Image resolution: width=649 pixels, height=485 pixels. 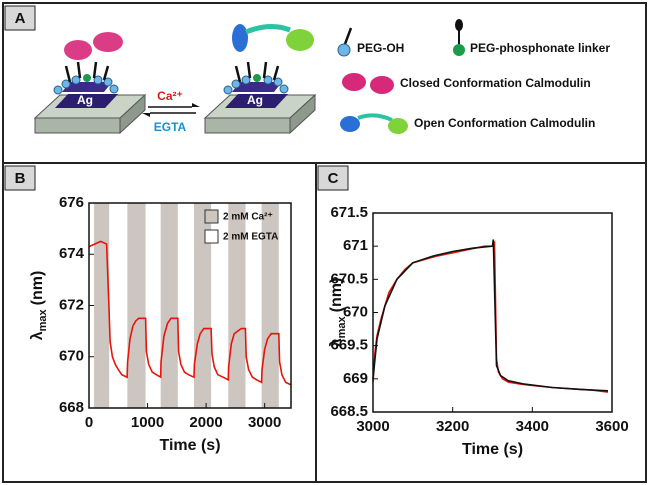 I want to click on panel-label: A, so click(x=20, y=18).